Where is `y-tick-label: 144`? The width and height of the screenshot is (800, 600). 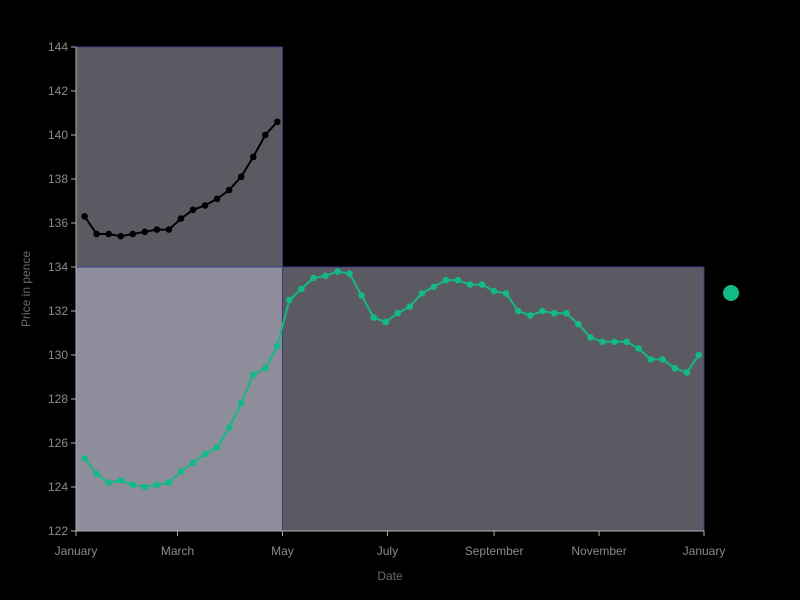 y-tick-label: 144 is located at coordinates (58, 47).